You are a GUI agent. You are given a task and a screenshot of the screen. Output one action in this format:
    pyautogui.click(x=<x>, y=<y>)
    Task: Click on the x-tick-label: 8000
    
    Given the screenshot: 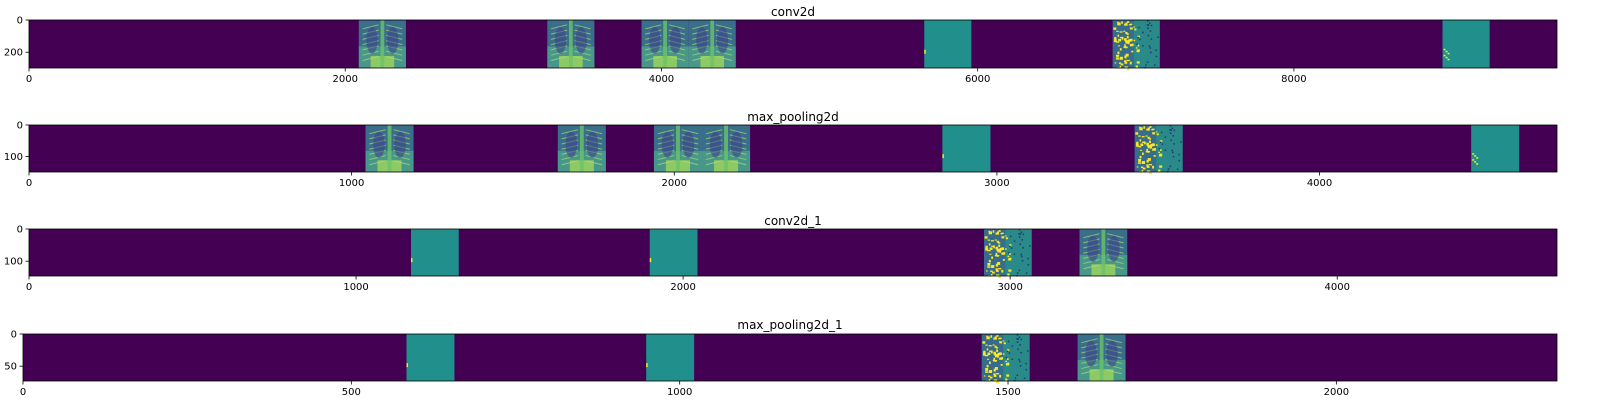 What is the action you would take?
    pyautogui.click(x=1293, y=79)
    